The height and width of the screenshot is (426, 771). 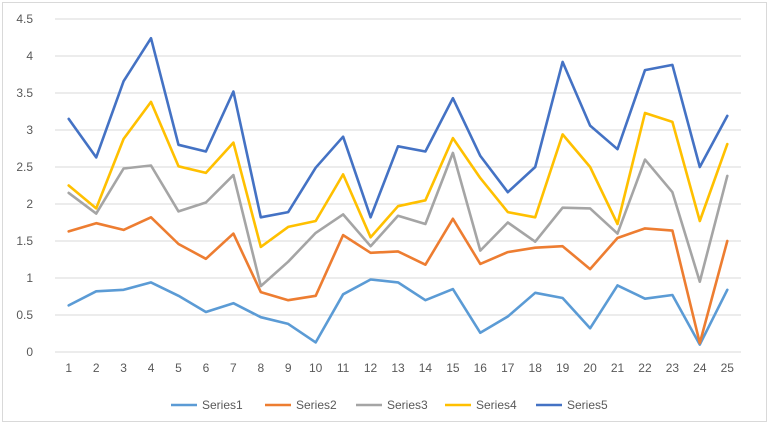 I want to click on x-tick-label: 13, so click(x=398, y=368).